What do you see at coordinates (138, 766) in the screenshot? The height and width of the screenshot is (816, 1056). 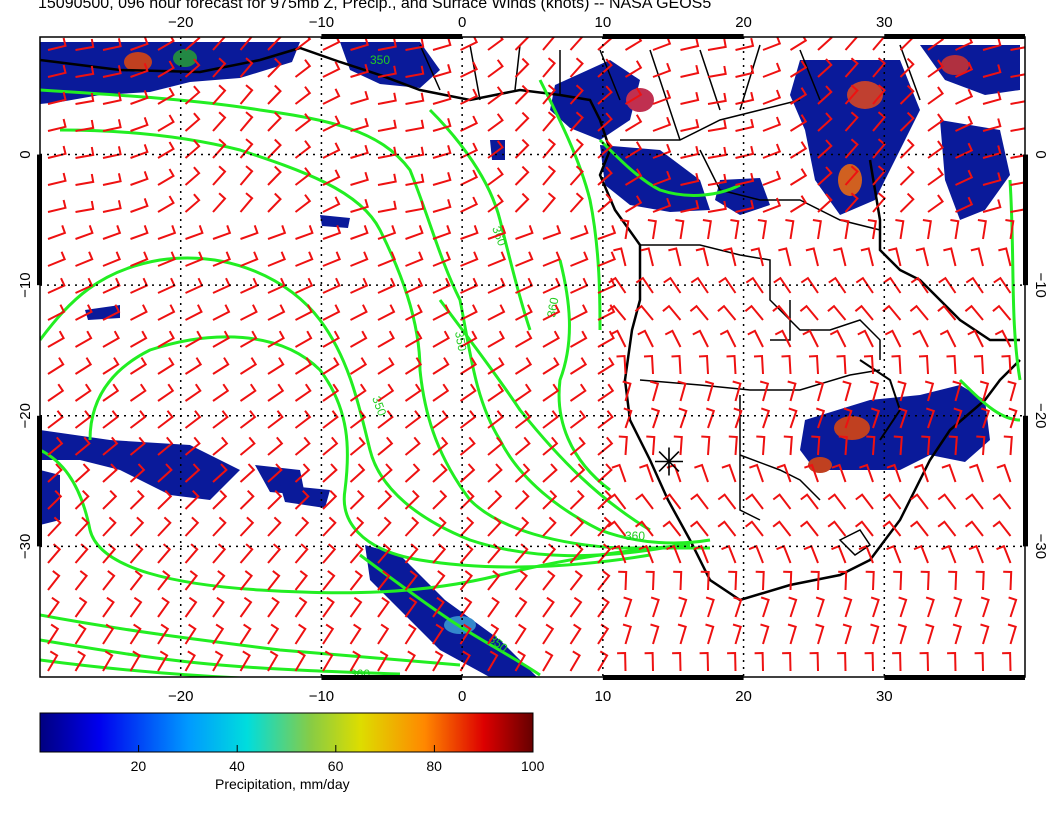 I see `colorbar-tick-label: 20` at bounding box center [138, 766].